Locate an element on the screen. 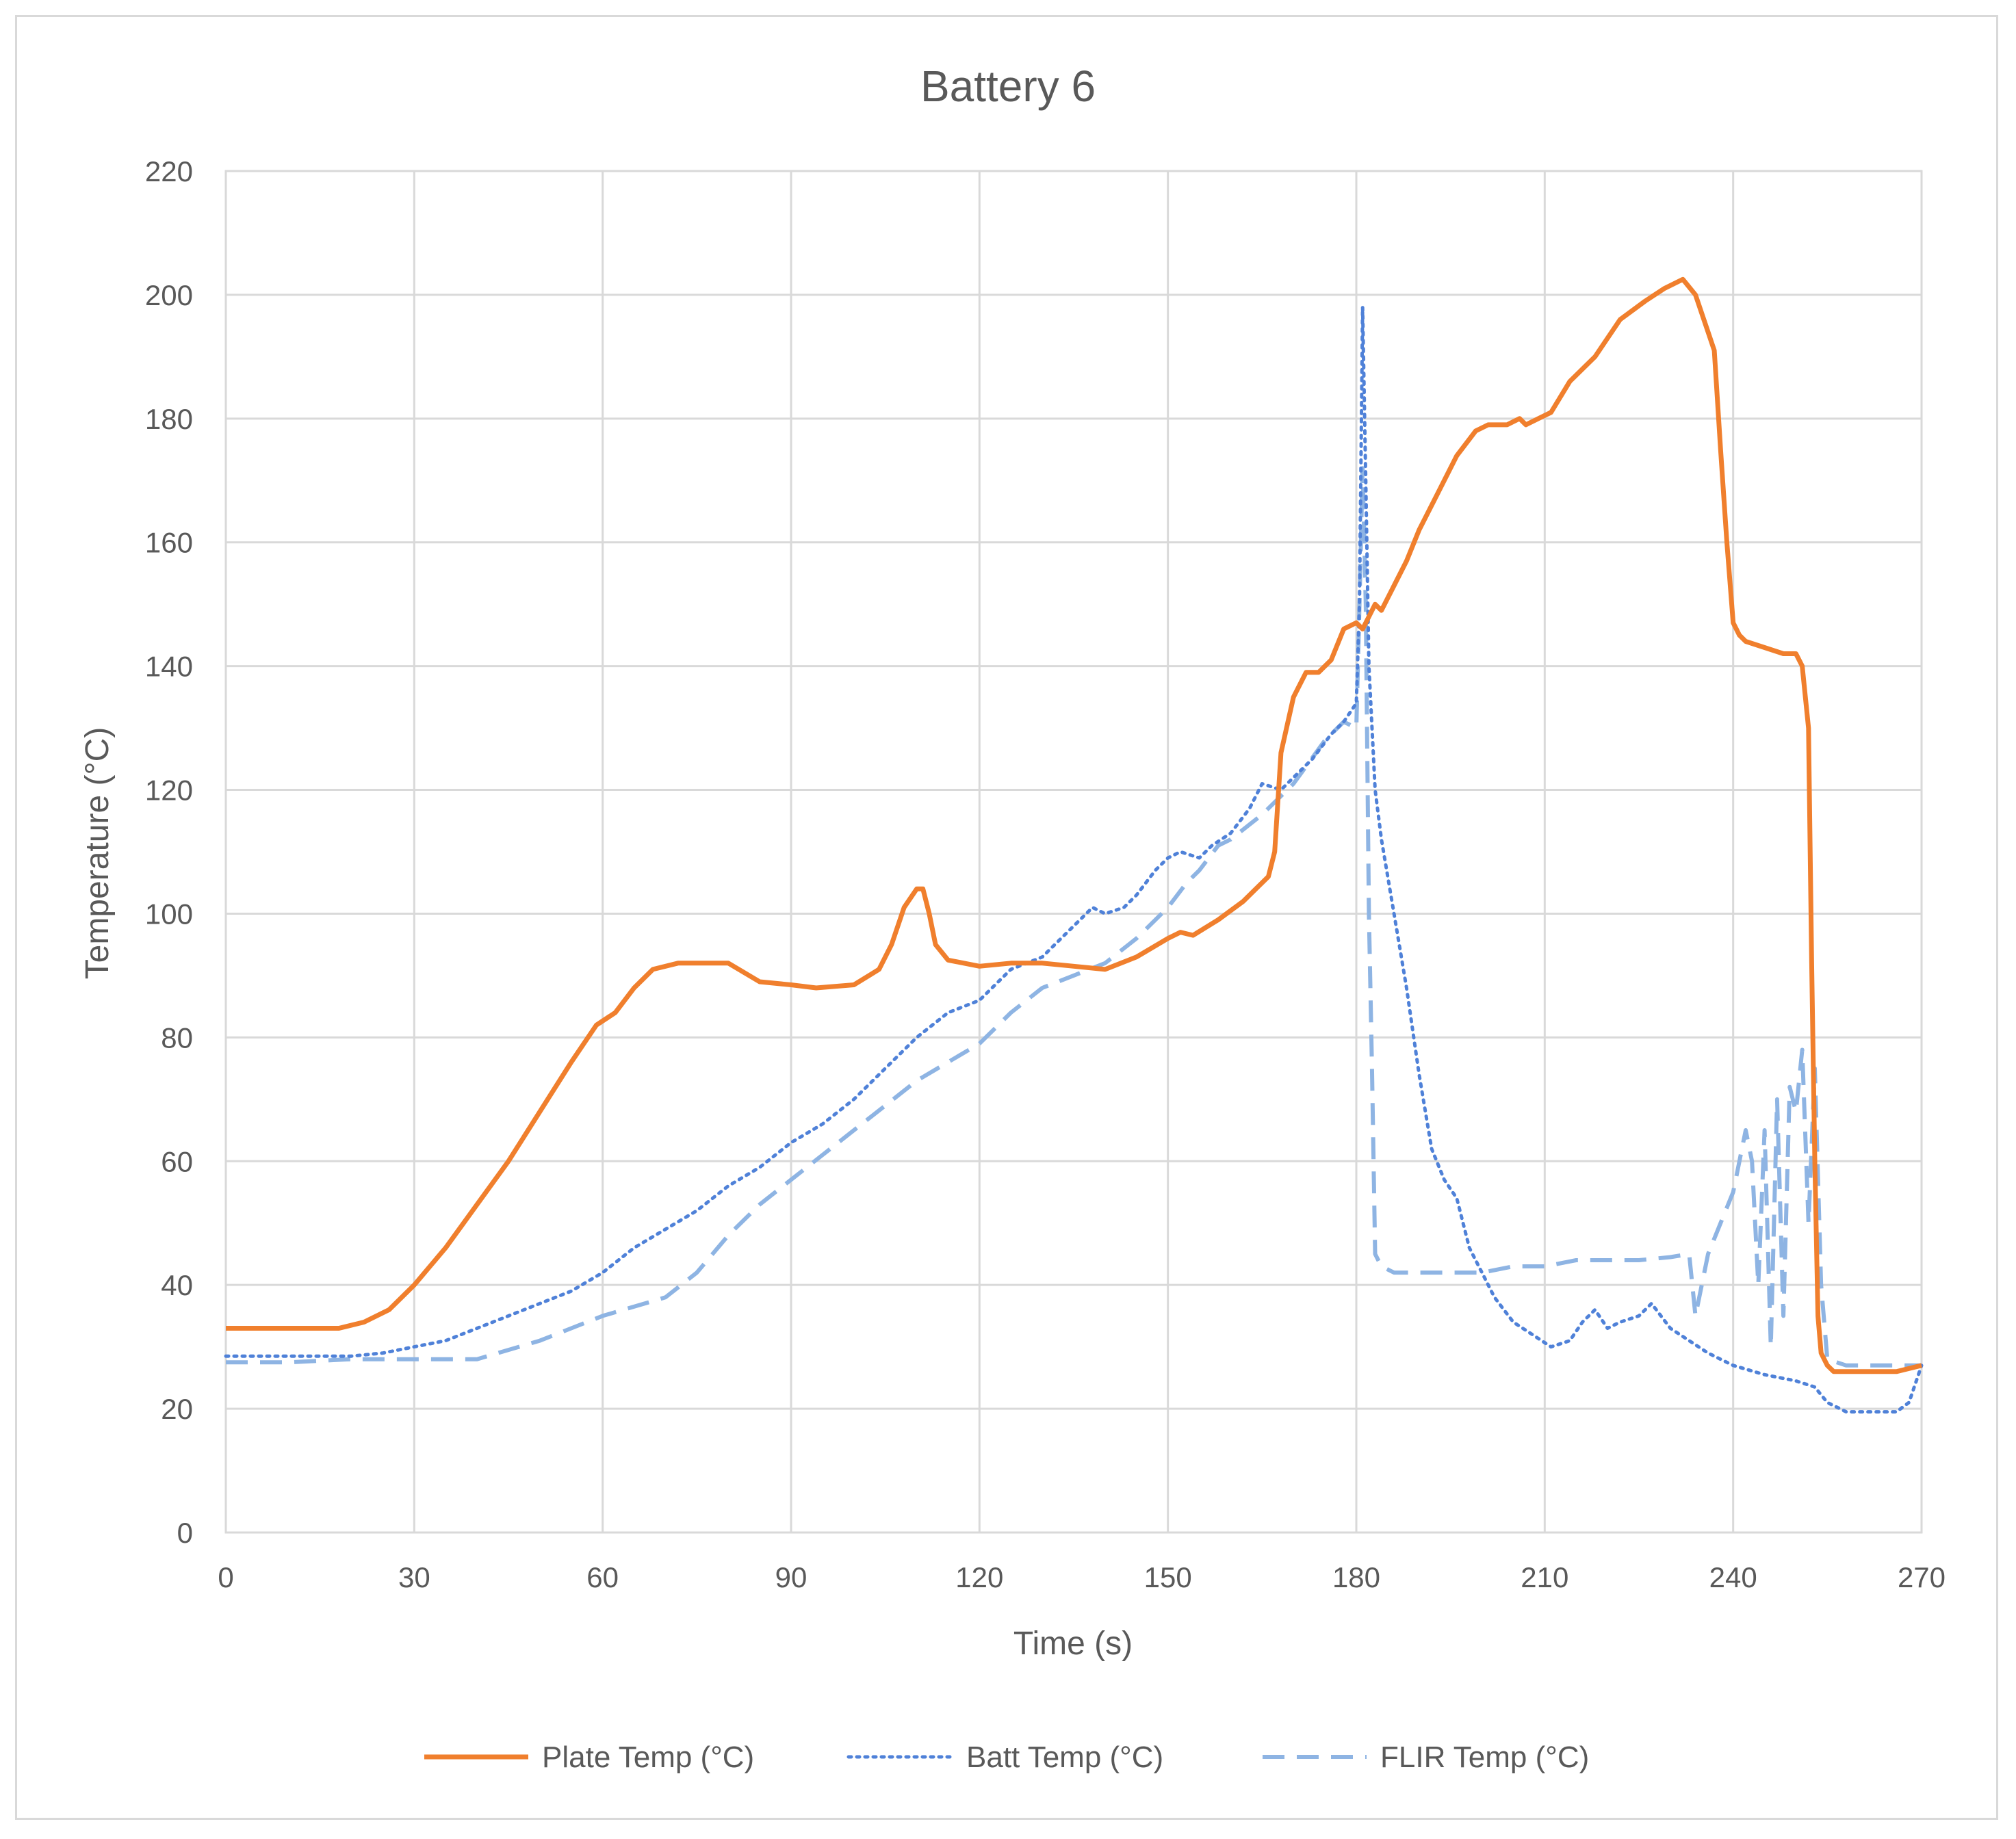  y-tick-label: 200 is located at coordinates (169, 295).